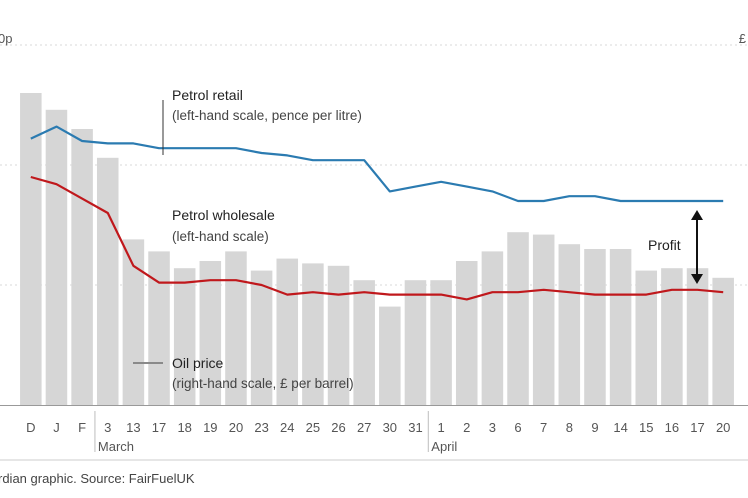  Describe the element at coordinates (82, 427) in the screenshot. I see `x-tick-label-2: F` at that location.